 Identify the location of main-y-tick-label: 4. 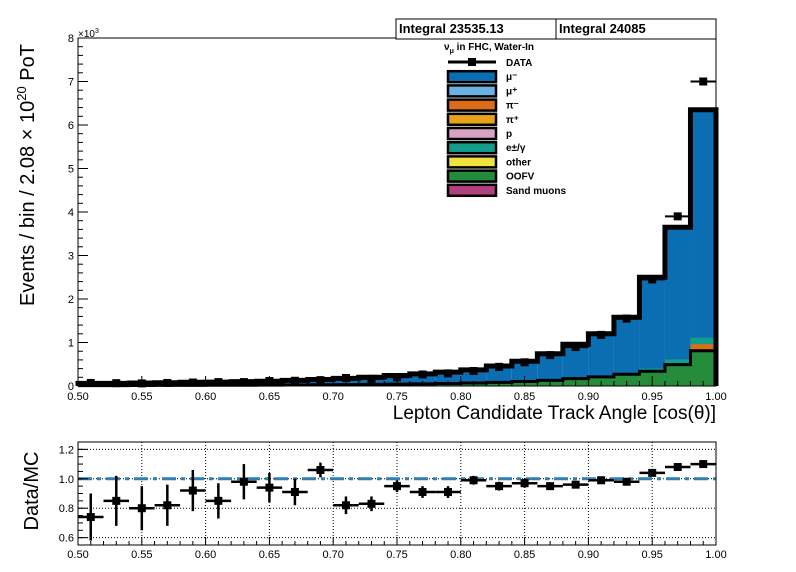
(71, 213).